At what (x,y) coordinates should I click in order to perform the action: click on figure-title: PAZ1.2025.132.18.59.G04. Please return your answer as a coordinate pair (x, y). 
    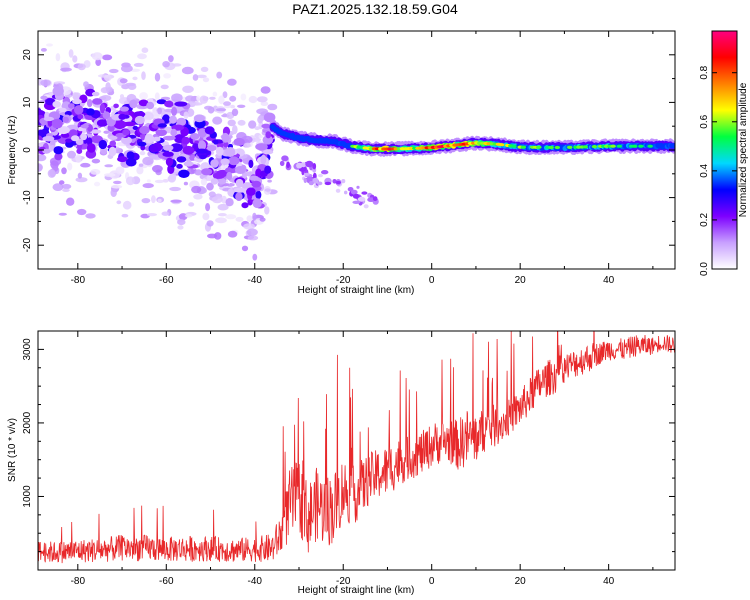
    Looking at the image, I should click on (375, 9).